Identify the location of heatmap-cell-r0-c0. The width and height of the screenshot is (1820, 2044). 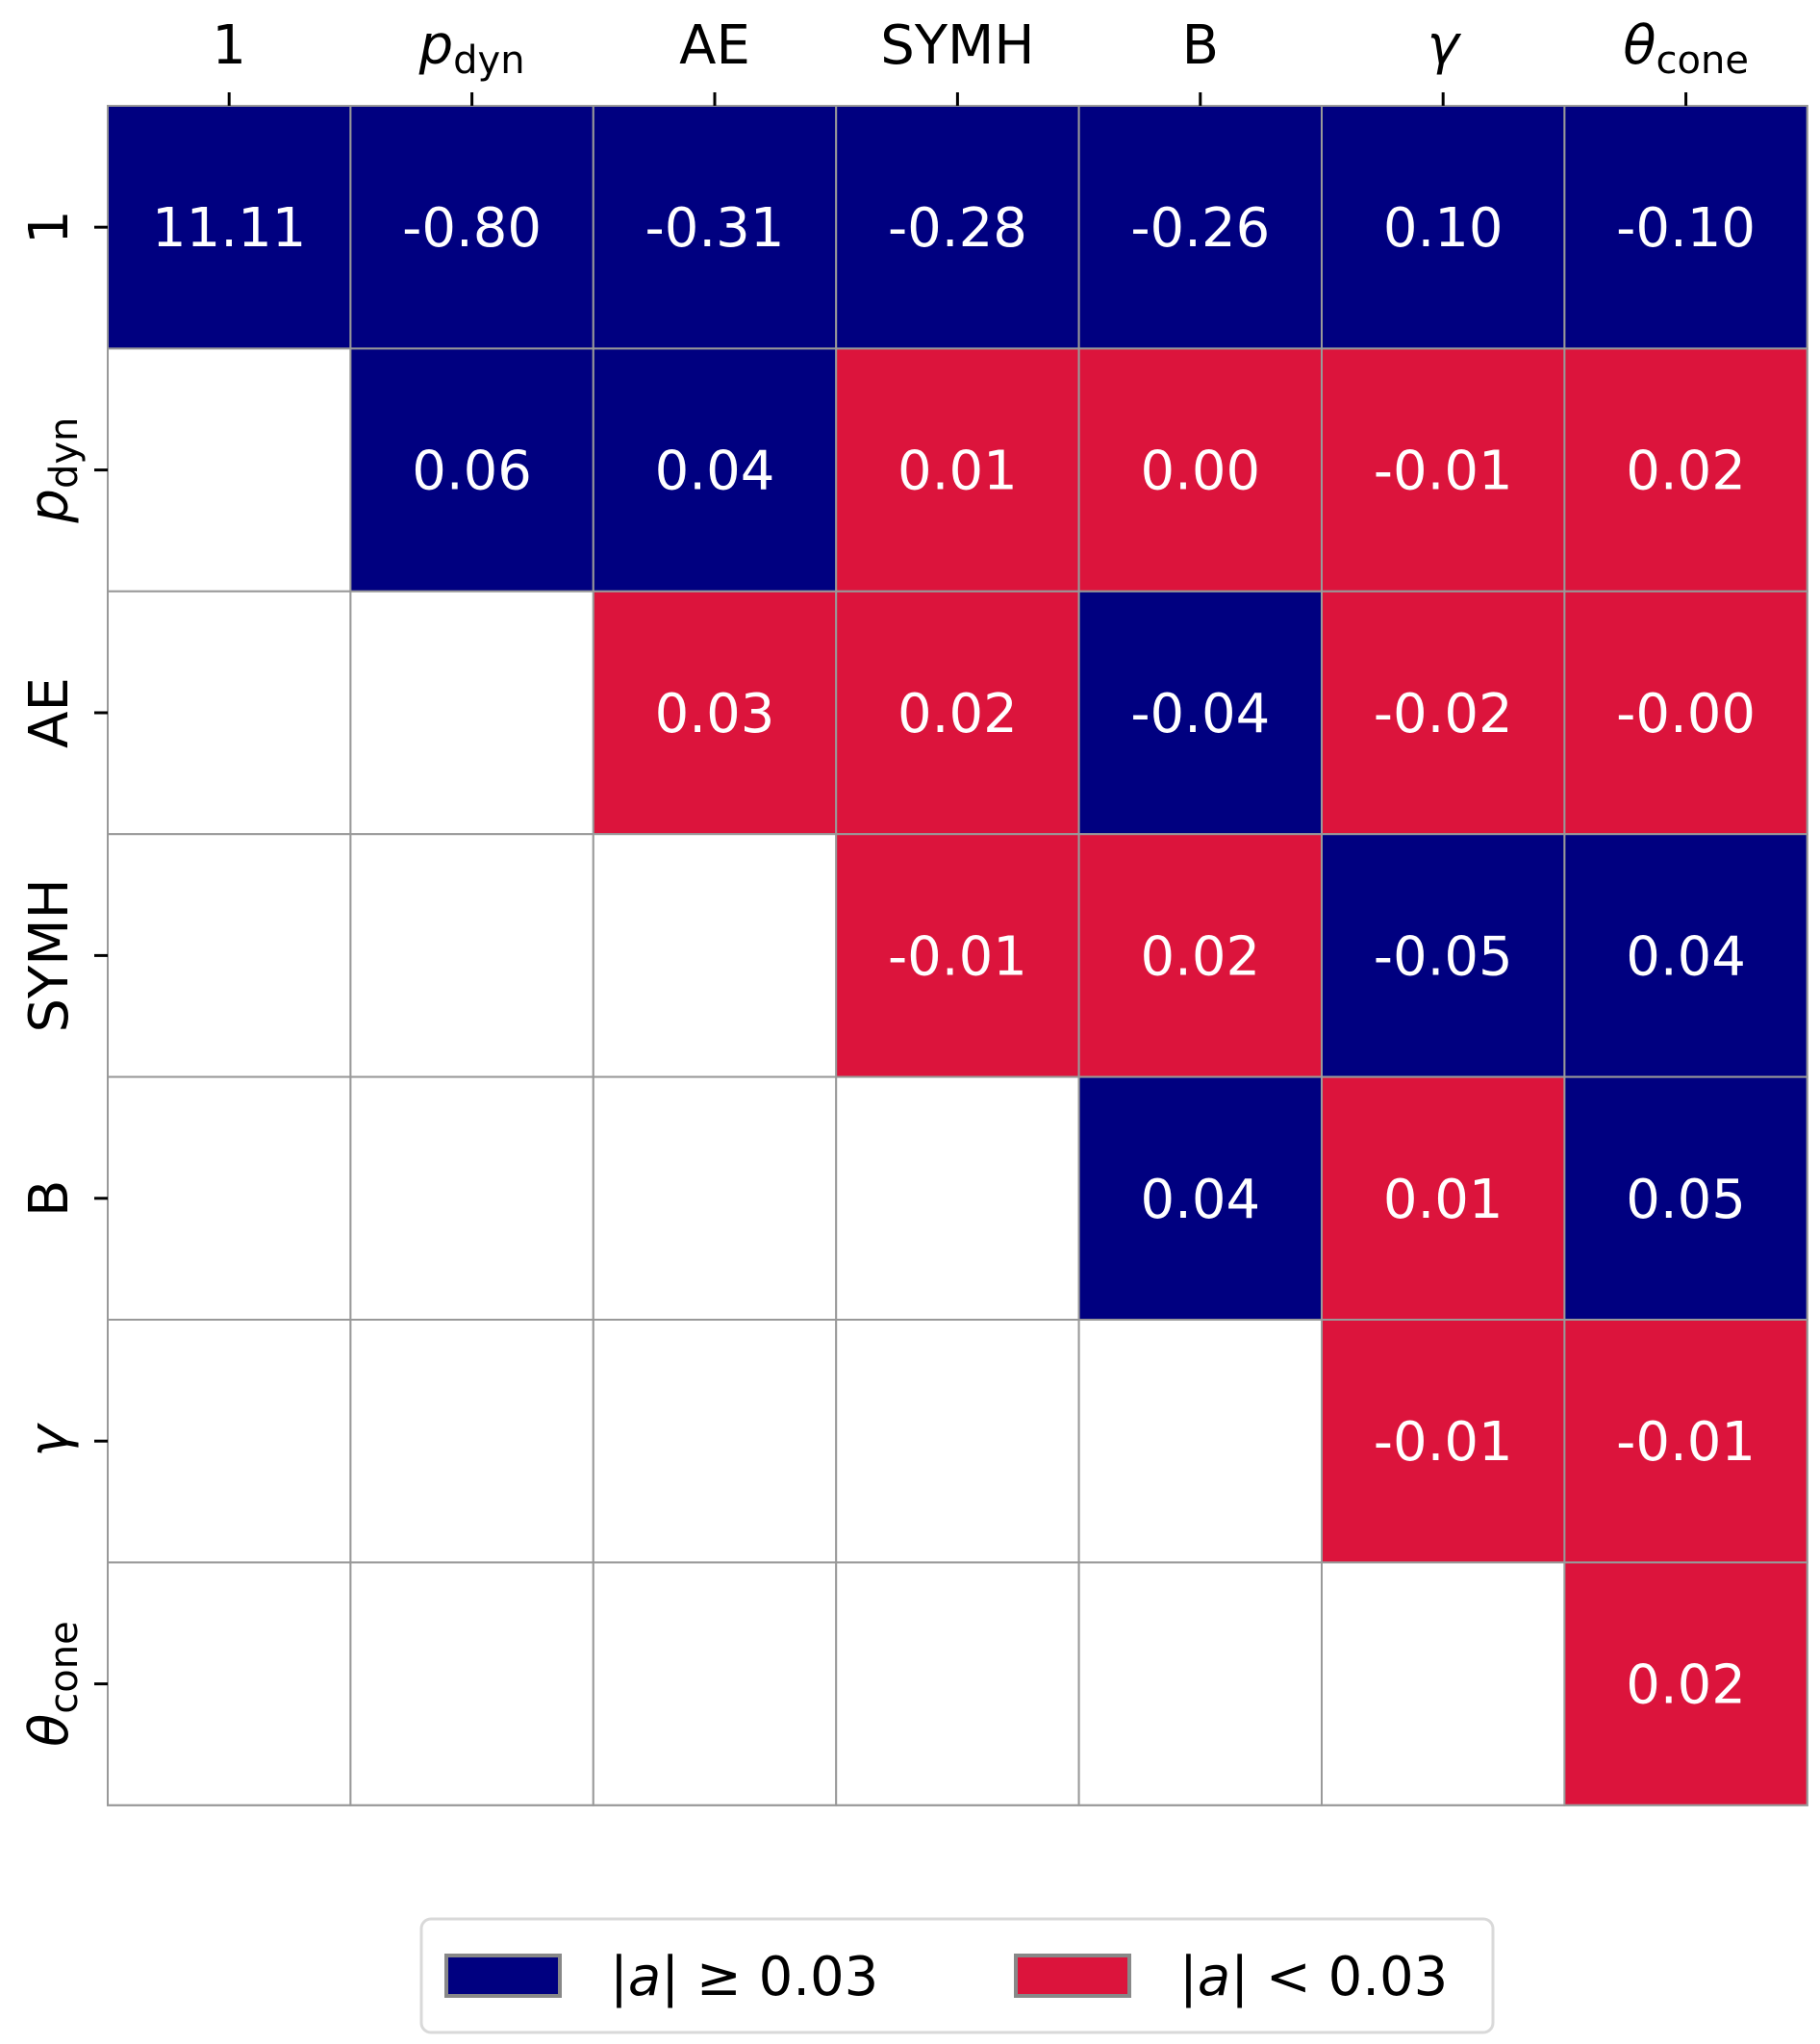
(230, 228).